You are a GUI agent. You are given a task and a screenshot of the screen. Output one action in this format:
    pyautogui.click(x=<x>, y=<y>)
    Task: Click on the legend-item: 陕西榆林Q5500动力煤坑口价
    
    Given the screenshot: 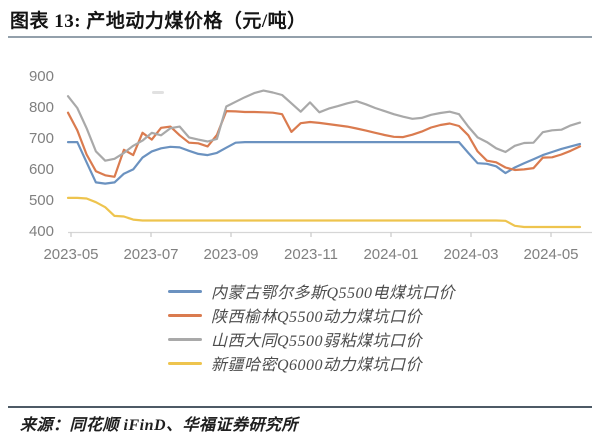 What is the action you would take?
    pyautogui.click(x=311, y=315)
    